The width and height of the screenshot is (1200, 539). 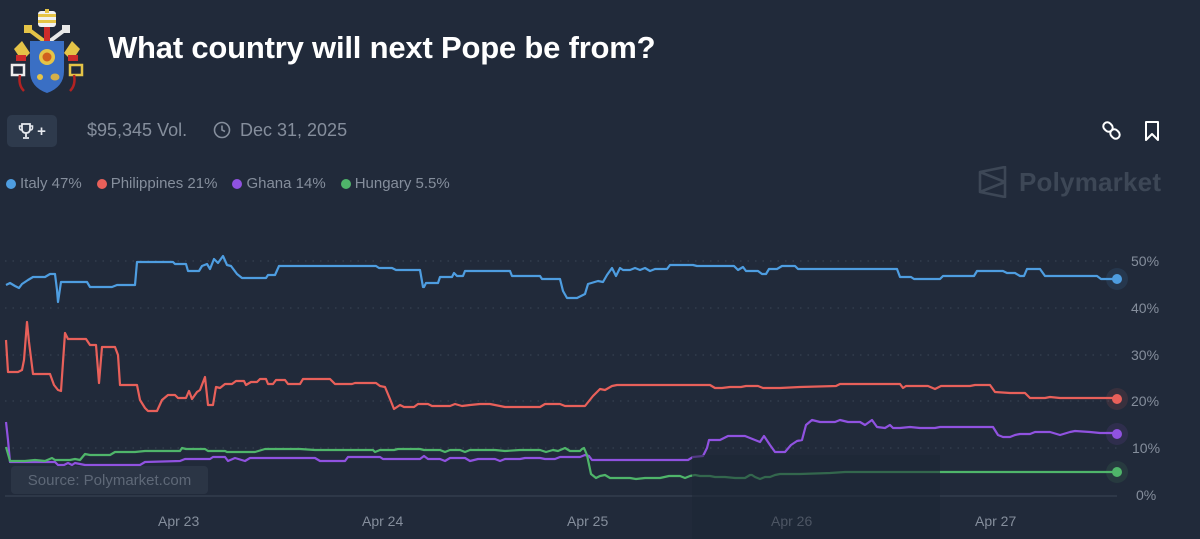 What do you see at coordinates (164, 183) in the screenshot?
I see `legend-label: Philippines 21%` at bounding box center [164, 183].